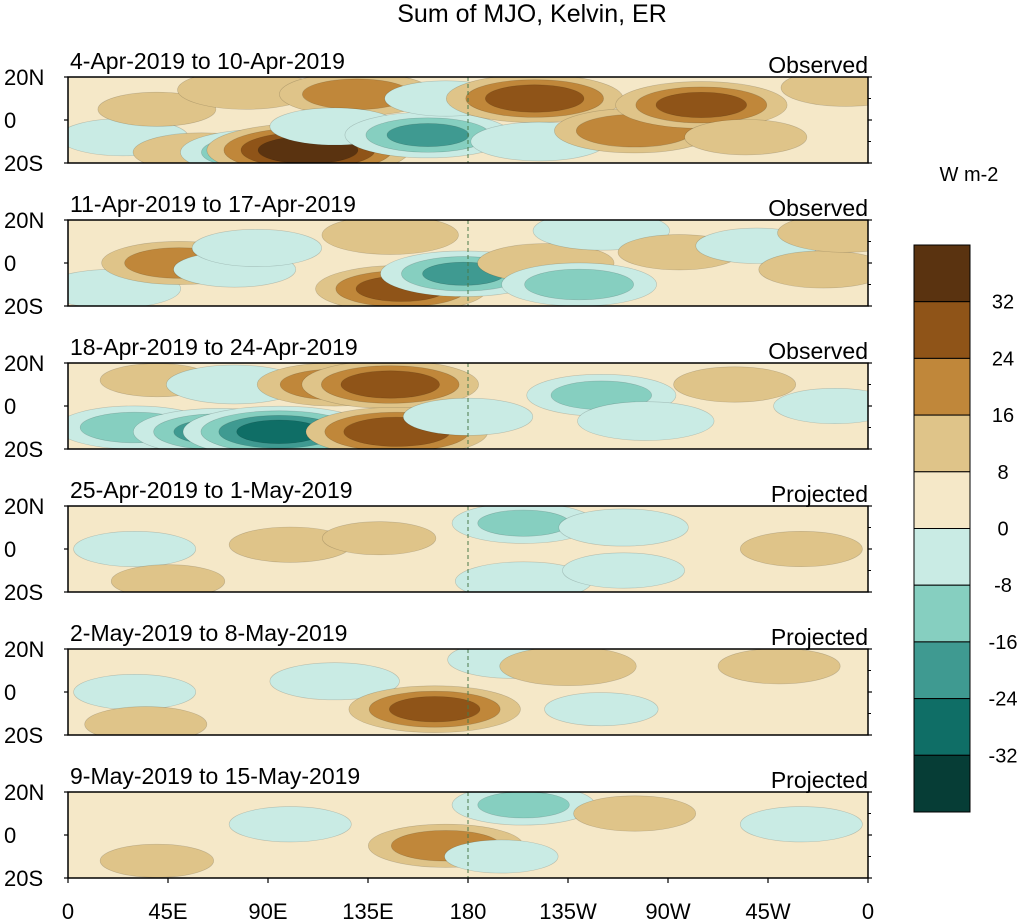 The height and width of the screenshot is (922, 1021). What do you see at coordinates (438, 684) in the screenshot?
I see `map-panel: 20N 0 20S 2-May-2019 to 8-May-2019 Projected` at bounding box center [438, 684].